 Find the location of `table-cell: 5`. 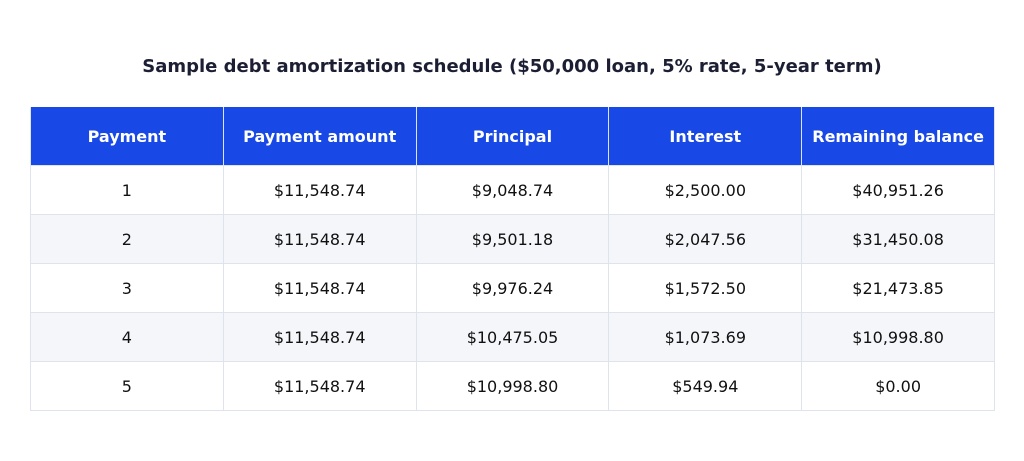

table-cell: 5 is located at coordinates (127, 386).